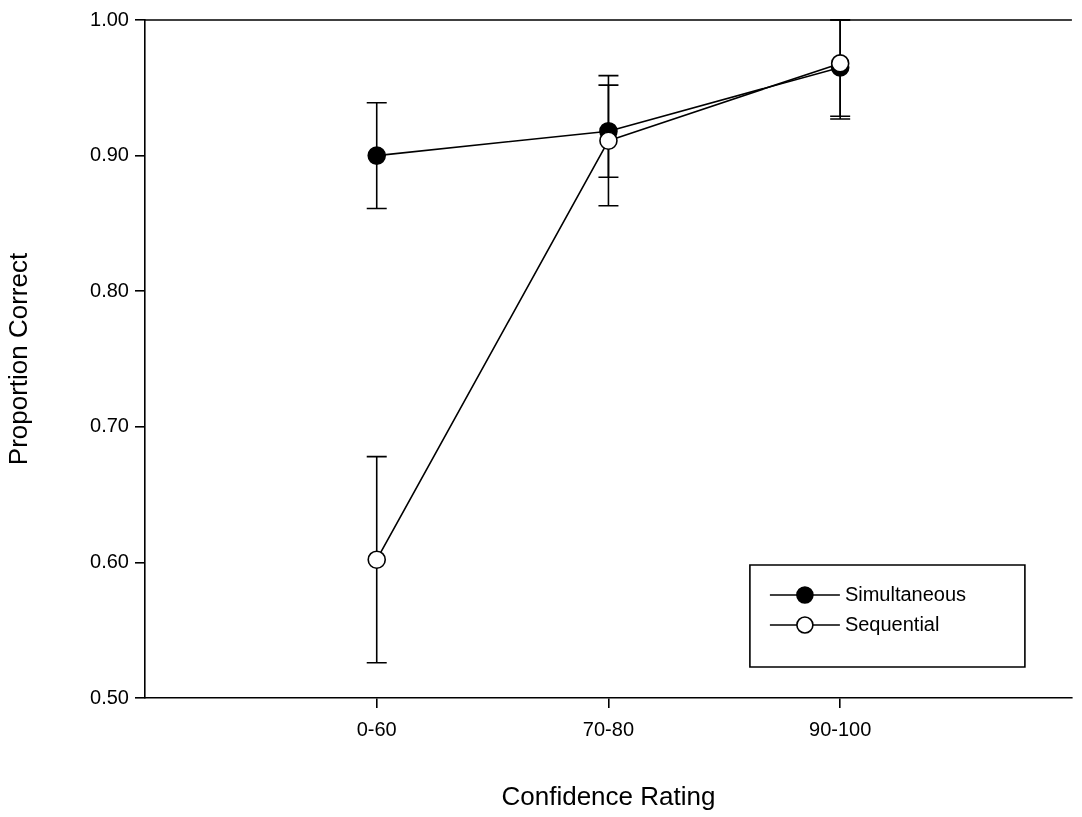 Image resolution: width=1082 pixels, height=817 pixels. What do you see at coordinates (608, 795) in the screenshot?
I see `x-axis-title: Confidence Rating` at bounding box center [608, 795].